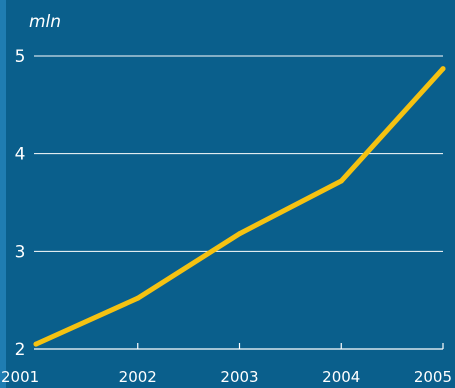 This screenshot has height=388, width=455. Describe the element at coordinates (239, 377) in the screenshot. I see `x-tick-label: 2003` at that location.